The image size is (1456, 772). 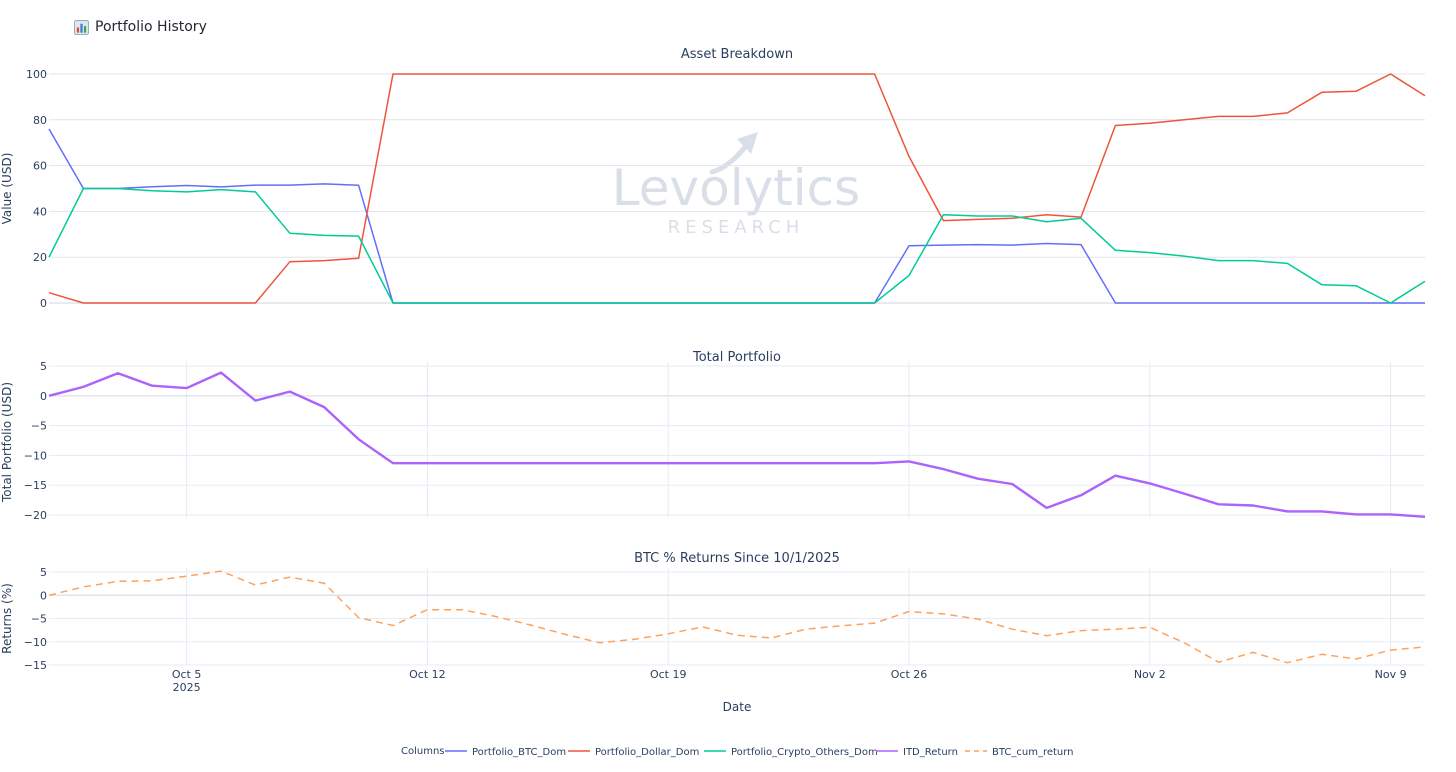 What do you see at coordinates (40, 211) in the screenshot?
I see `y-tick-label: 40` at bounding box center [40, 211].